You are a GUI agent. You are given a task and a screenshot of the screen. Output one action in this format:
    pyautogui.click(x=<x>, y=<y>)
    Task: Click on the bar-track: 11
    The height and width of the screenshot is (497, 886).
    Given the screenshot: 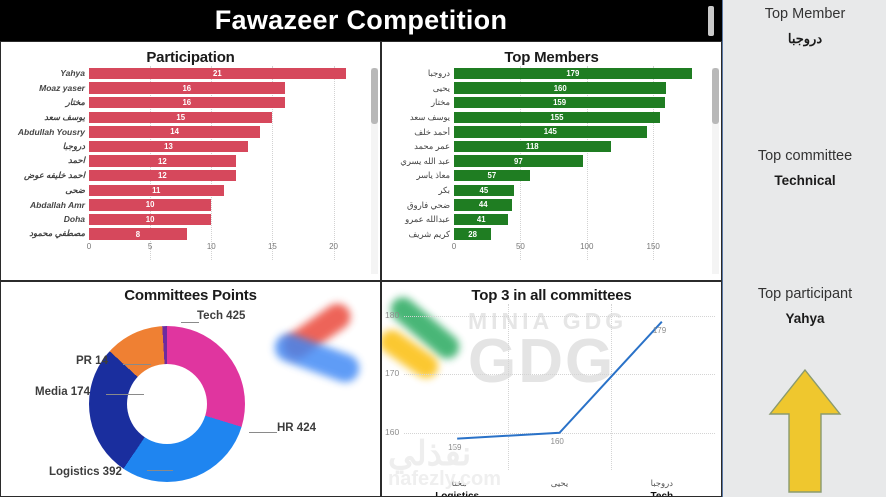 What is the action you would take?
    pyautogui.click(x=223, y=190)
    